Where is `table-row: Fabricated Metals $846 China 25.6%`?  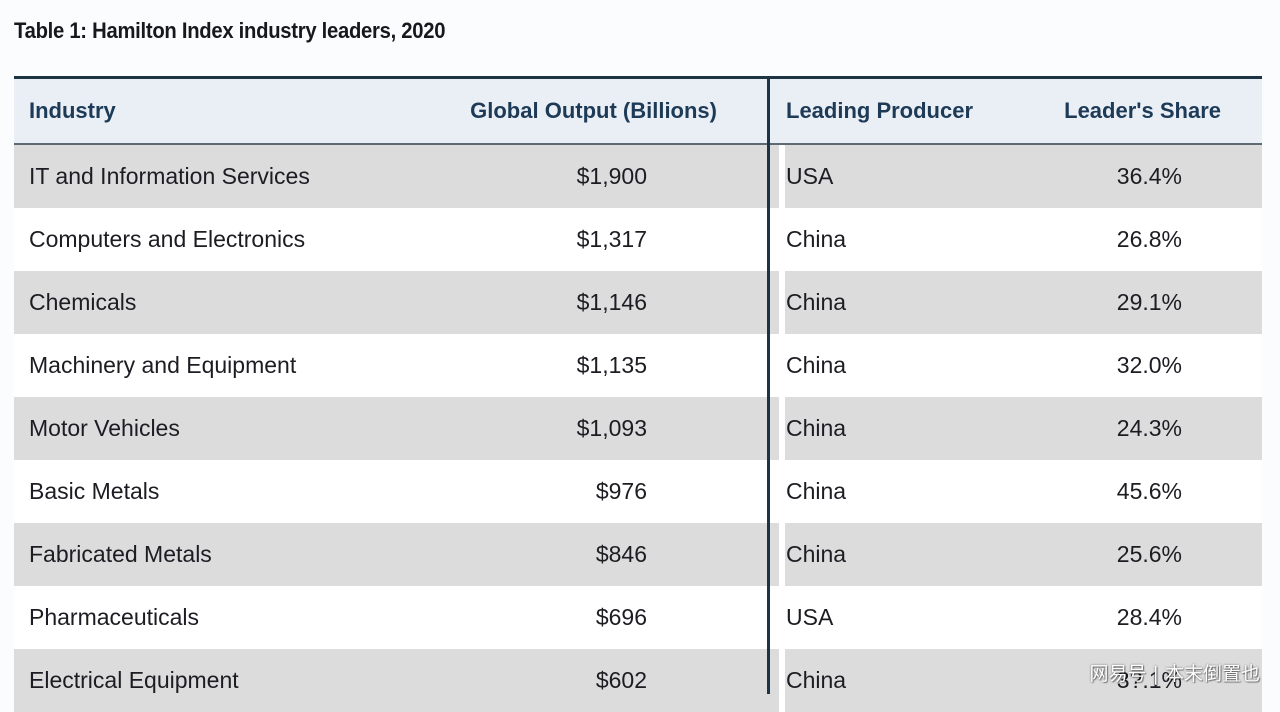
table-row: Fabricated Metals $846 China 25.6% is located at coordinates (638, 554).